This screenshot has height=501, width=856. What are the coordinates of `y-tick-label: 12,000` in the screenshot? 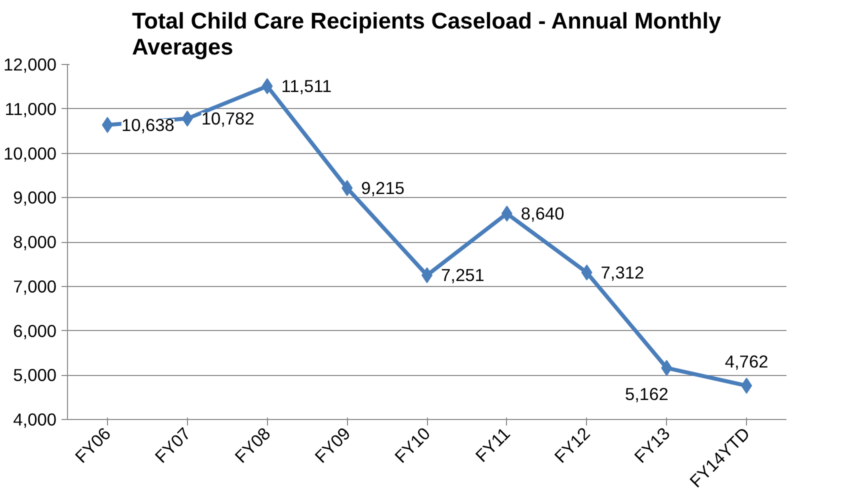 It's located at (30, 64).